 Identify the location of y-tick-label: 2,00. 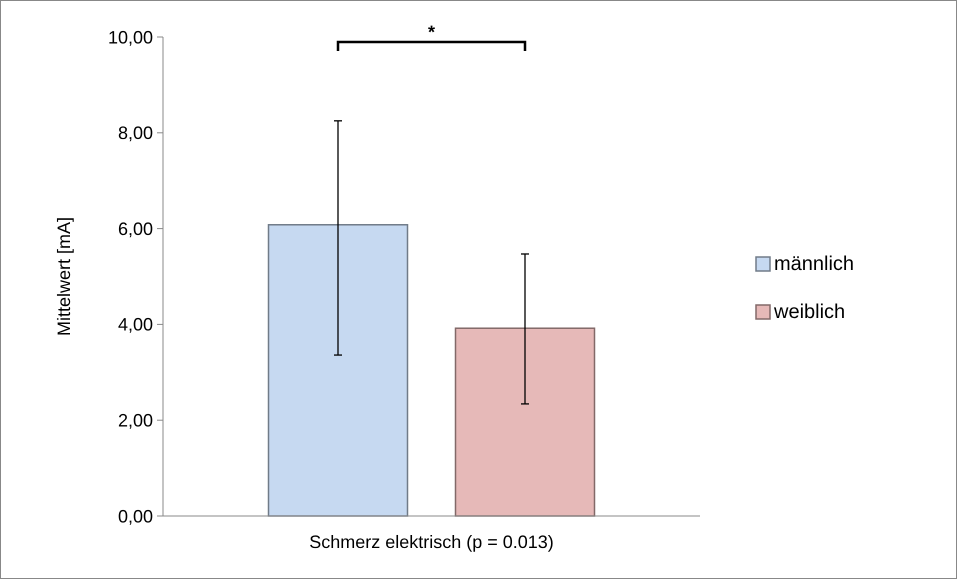
(135, 420).